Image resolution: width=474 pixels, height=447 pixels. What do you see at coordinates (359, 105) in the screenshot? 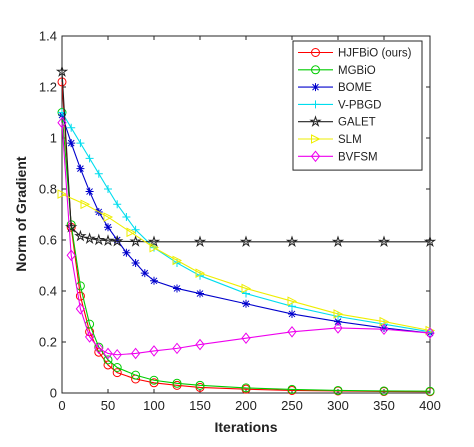
I see `legend-label: V-PBGD` at bounding box center [359, 105].